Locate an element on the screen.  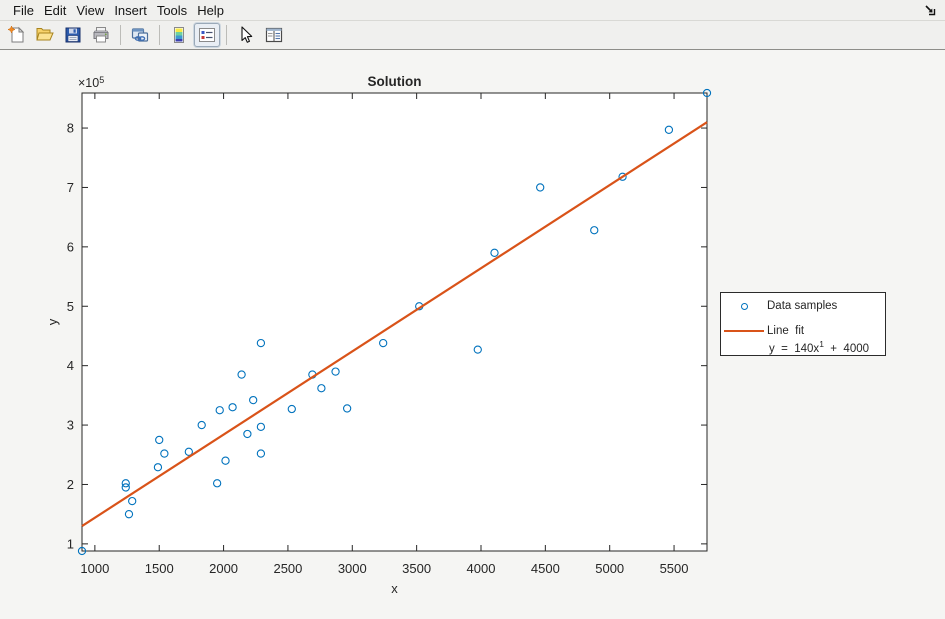
print-figure-icon is located at coordinates (101, 35).